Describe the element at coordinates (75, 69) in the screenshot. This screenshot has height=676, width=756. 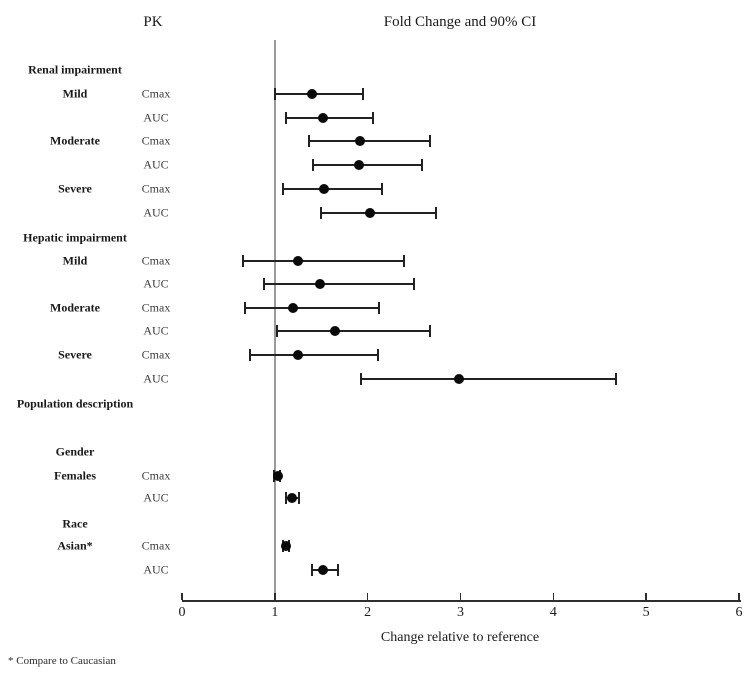
I see `section-label: Renal impairment` at that location.